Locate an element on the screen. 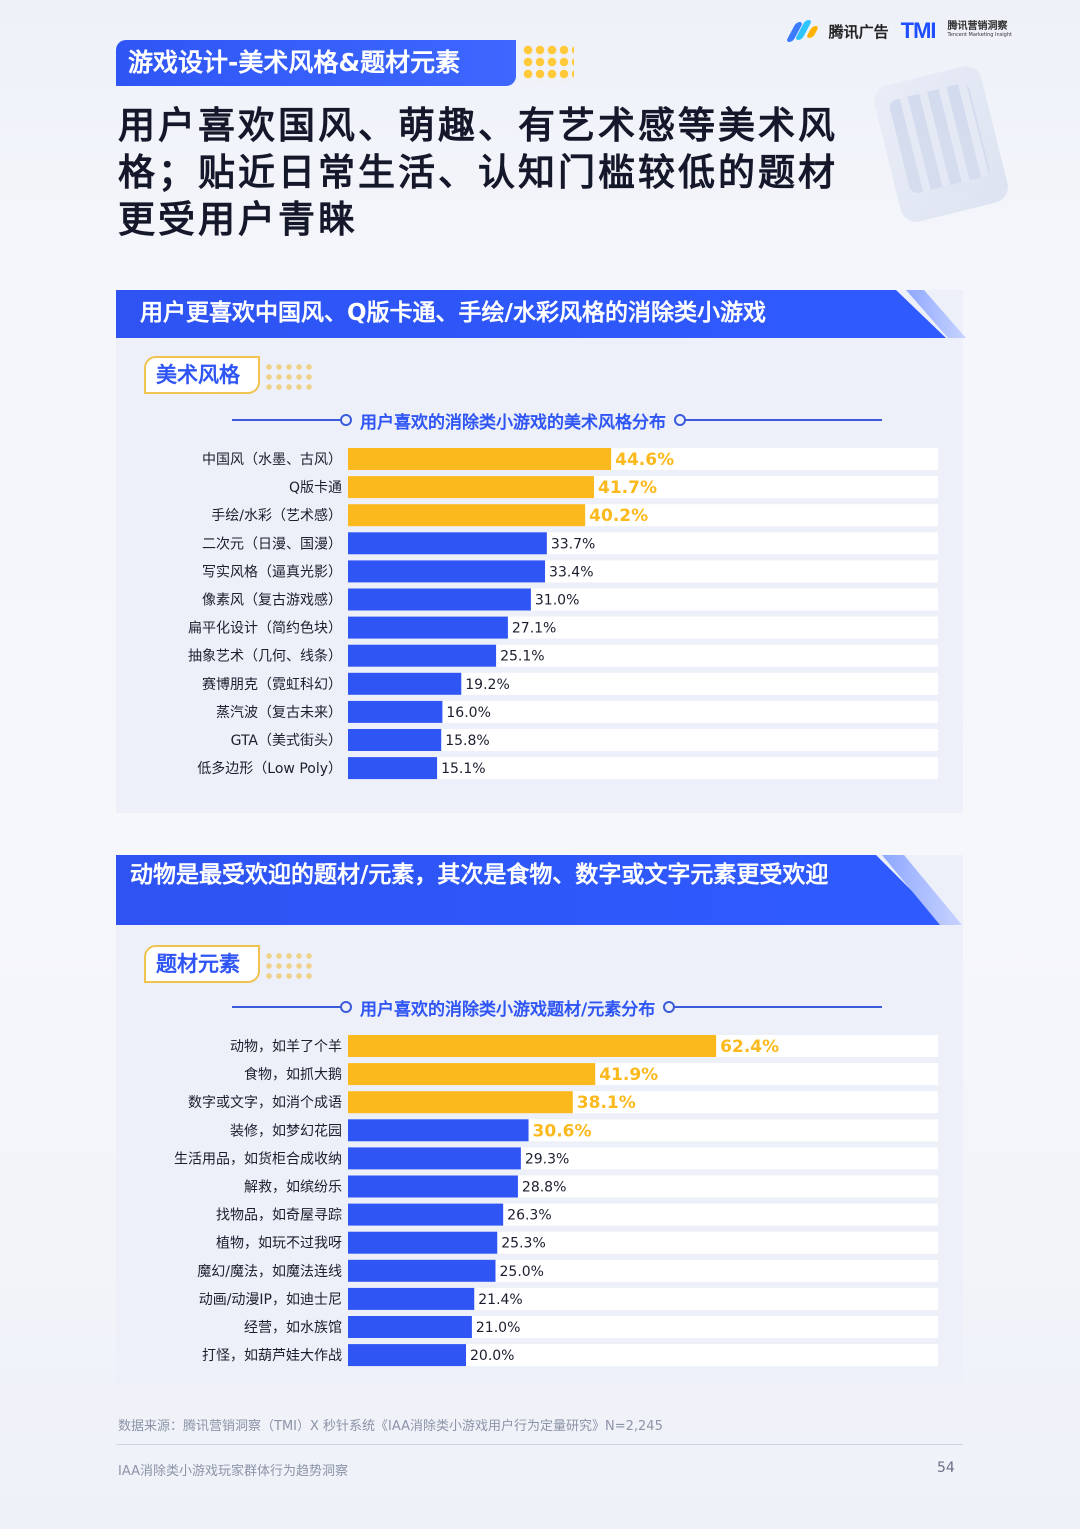  category-label: Q版卡通 is located at coordinates (315, 488).